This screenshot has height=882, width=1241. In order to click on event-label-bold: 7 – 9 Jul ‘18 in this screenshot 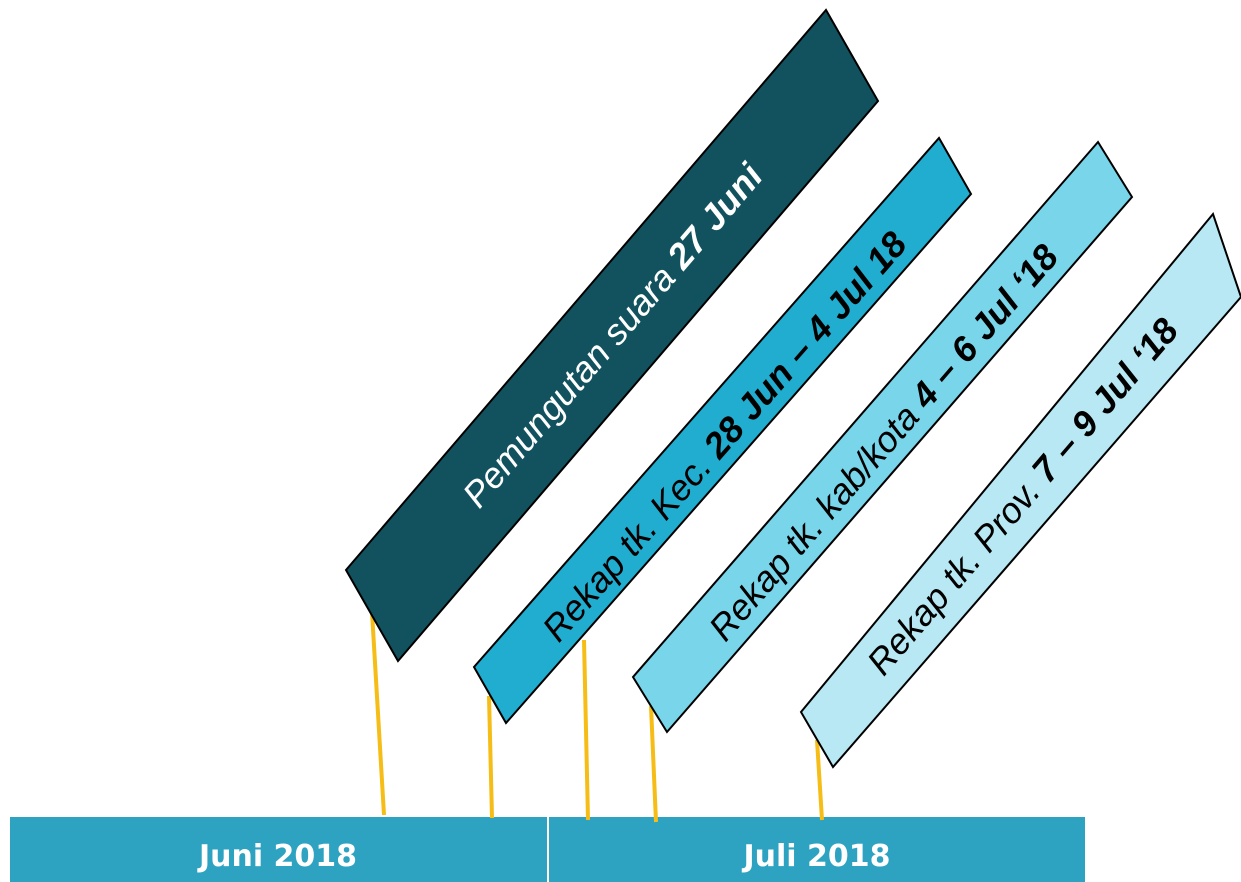, I will do `click(1104, 400)`.